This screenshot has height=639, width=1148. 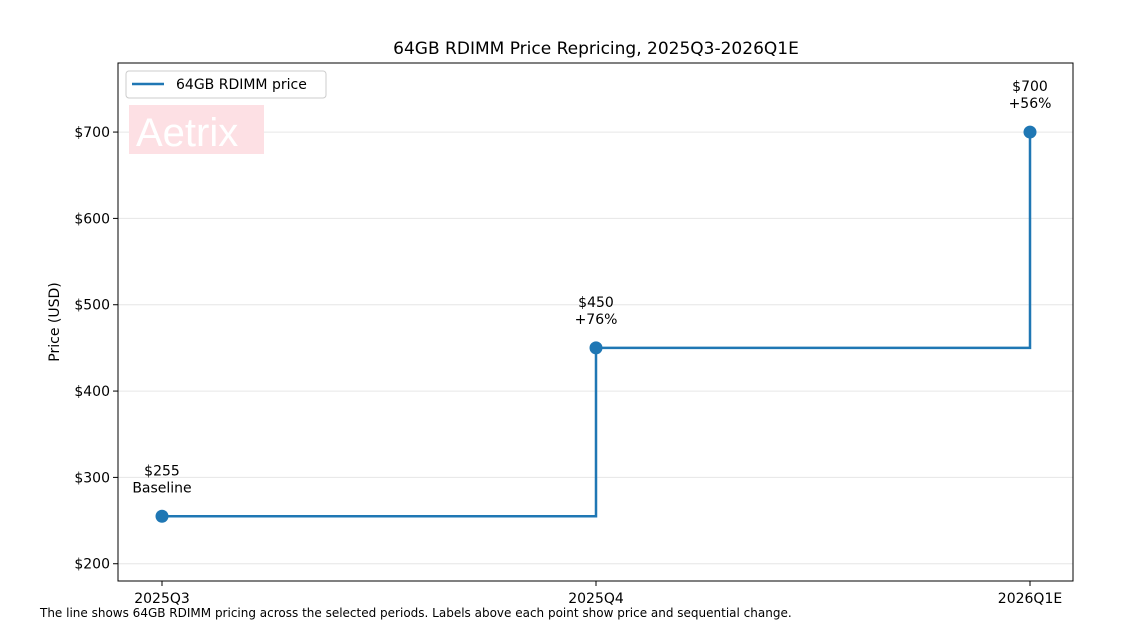 I want to click on y-tick-label: $300, so click(x=92, y=478).